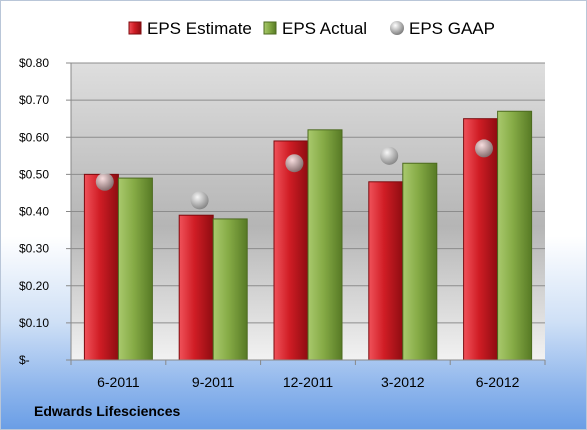  I want to click on gaap-markers, so click(294, 174).